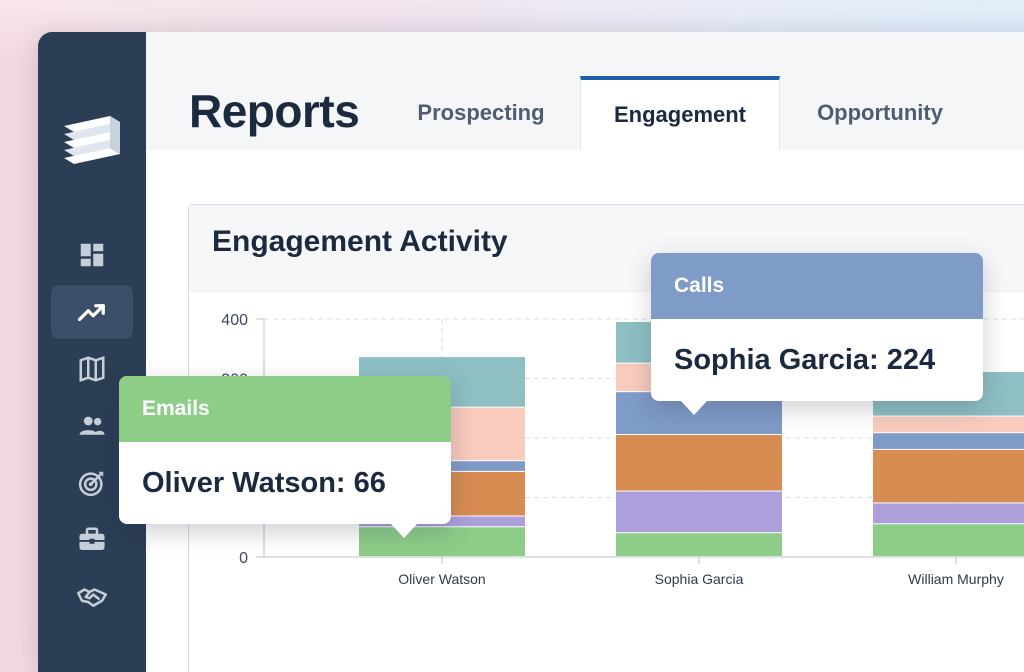 This screenshot has height=672, width=1024. Describe the element at coordinates (243, 558) in the screenshot. I see `y-tick-label: 0` at that location.